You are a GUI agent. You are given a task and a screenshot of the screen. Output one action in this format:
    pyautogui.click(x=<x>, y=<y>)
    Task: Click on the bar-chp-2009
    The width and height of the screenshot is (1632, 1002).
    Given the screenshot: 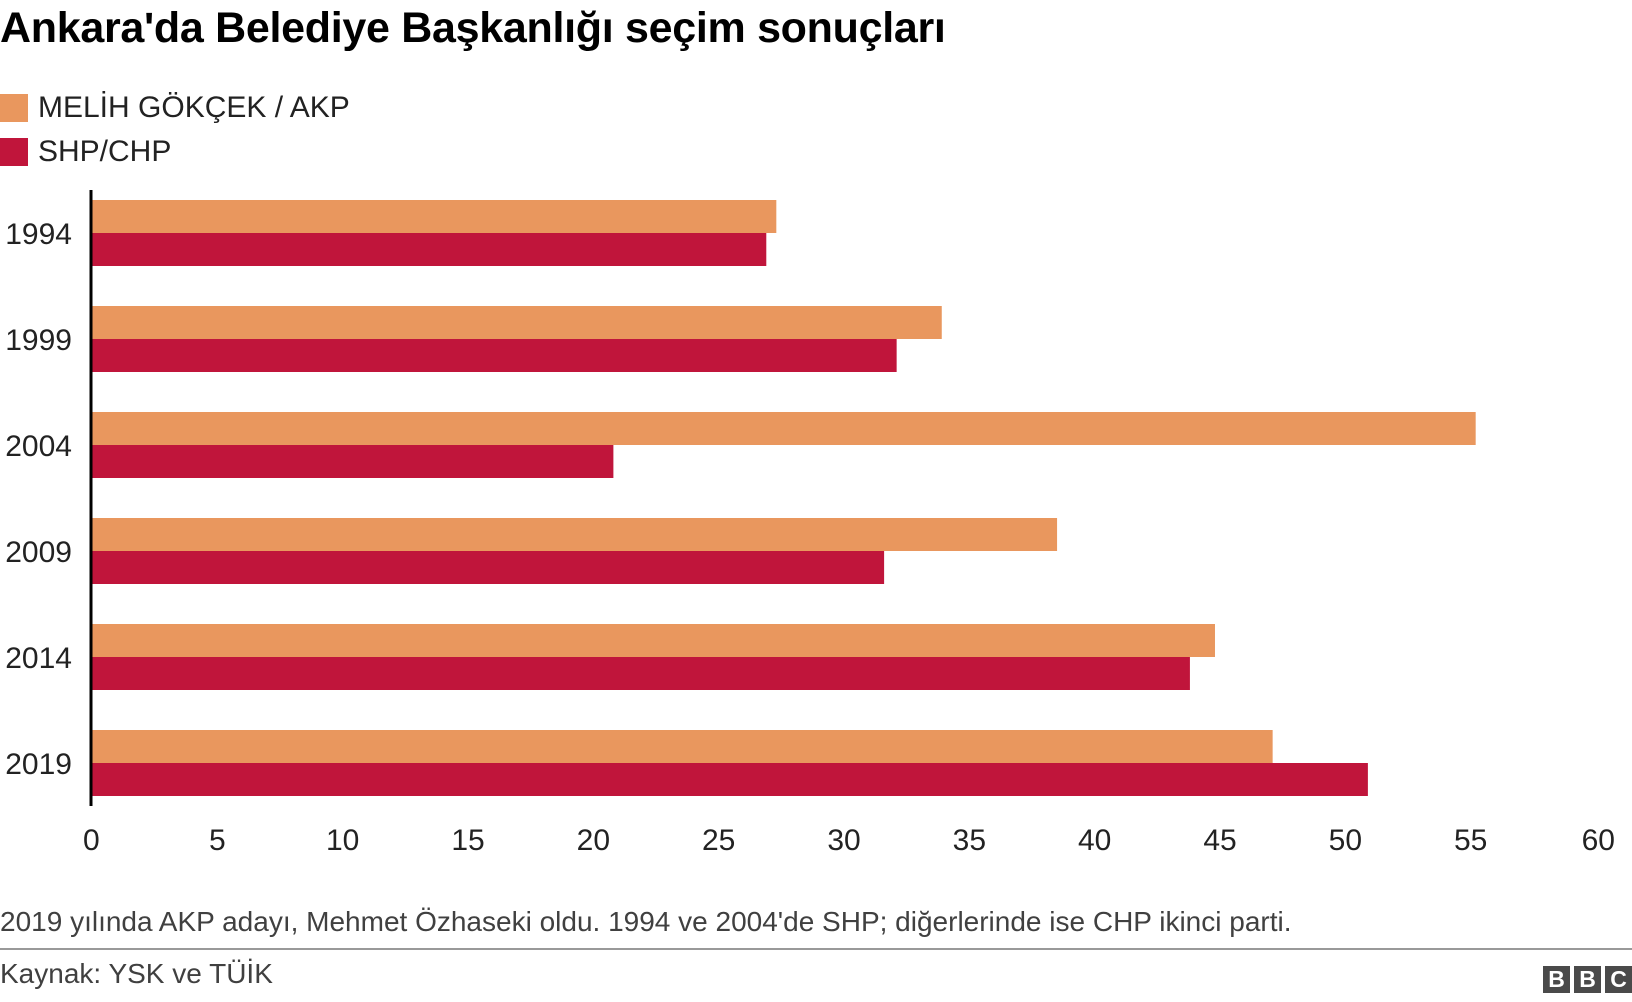 What is the action you would take?
    pyautogui.click(x=488, y=567)
    